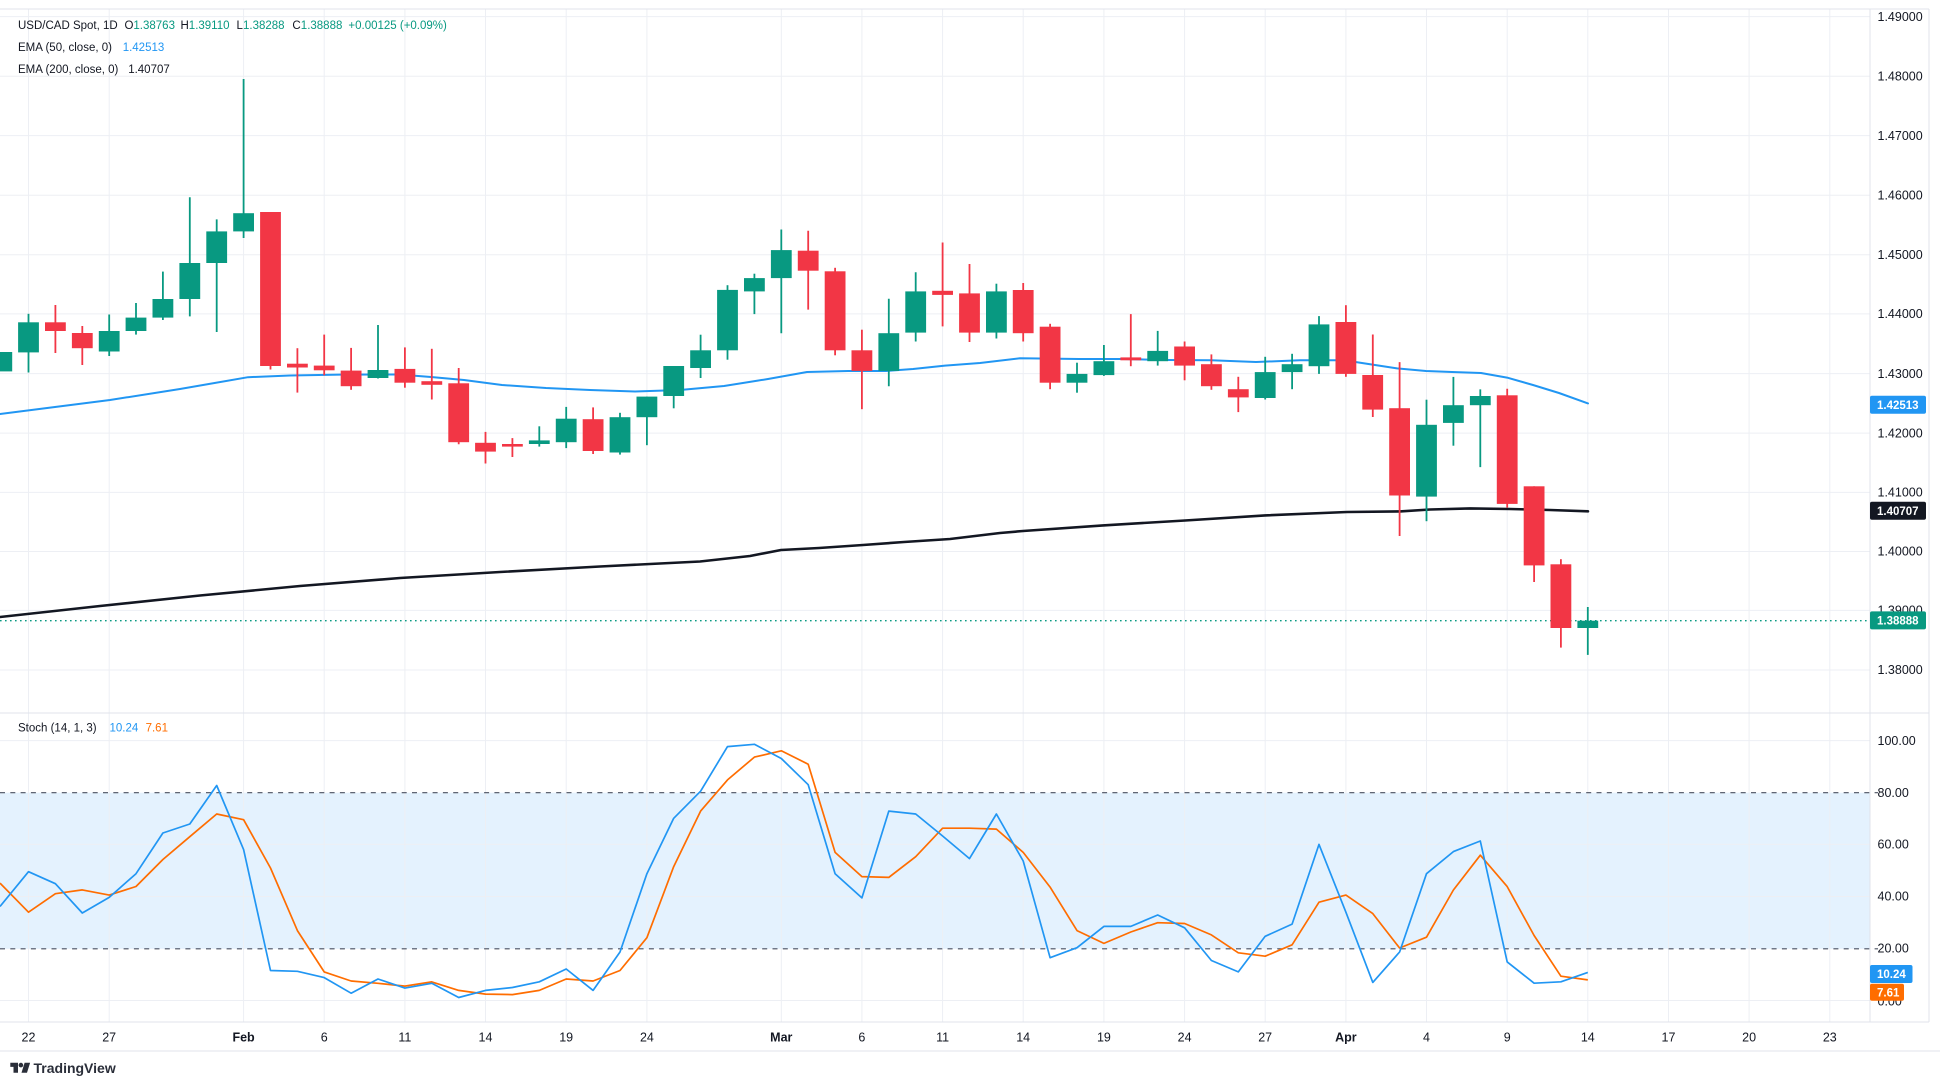  Describe the element at coordinates (264, 26) in the screenshot. I see `svg-text: 1.38288` at that location.